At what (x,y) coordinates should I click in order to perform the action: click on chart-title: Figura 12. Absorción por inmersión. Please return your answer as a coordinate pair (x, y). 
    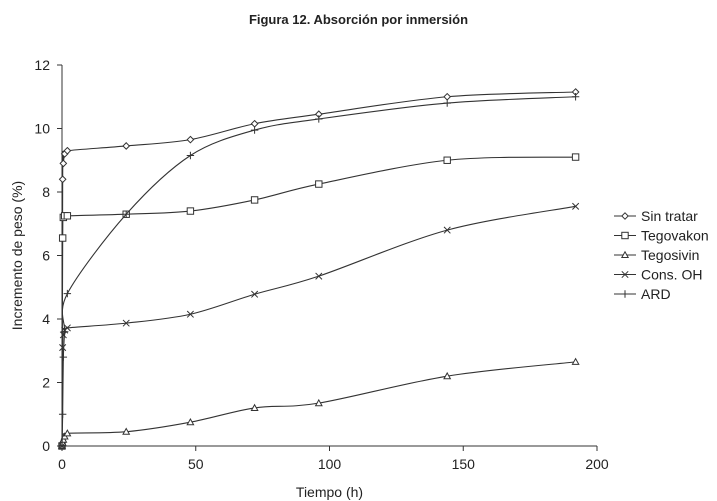
    Looking at the image, I should click on (358, 19).